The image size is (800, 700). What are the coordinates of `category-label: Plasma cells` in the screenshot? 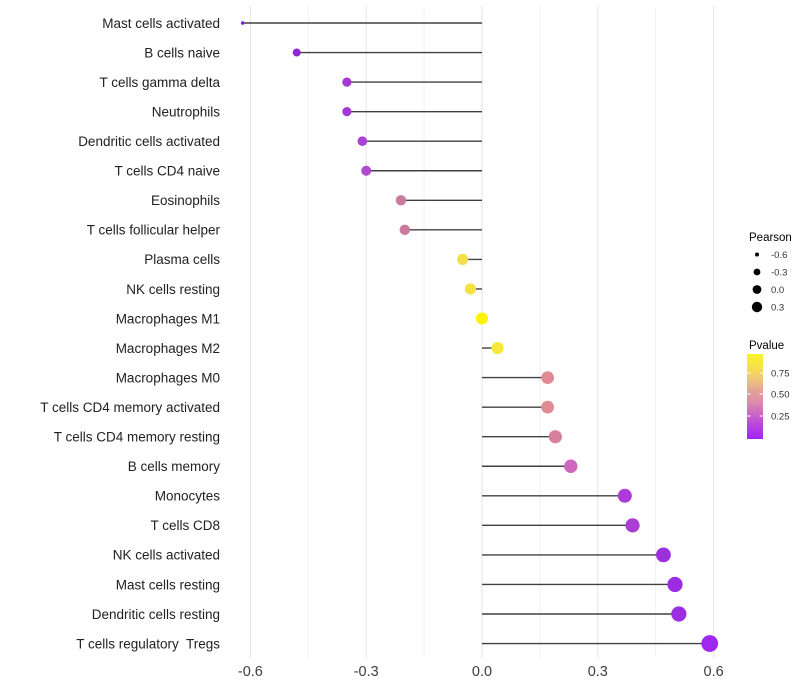 It's located at (182, 259).